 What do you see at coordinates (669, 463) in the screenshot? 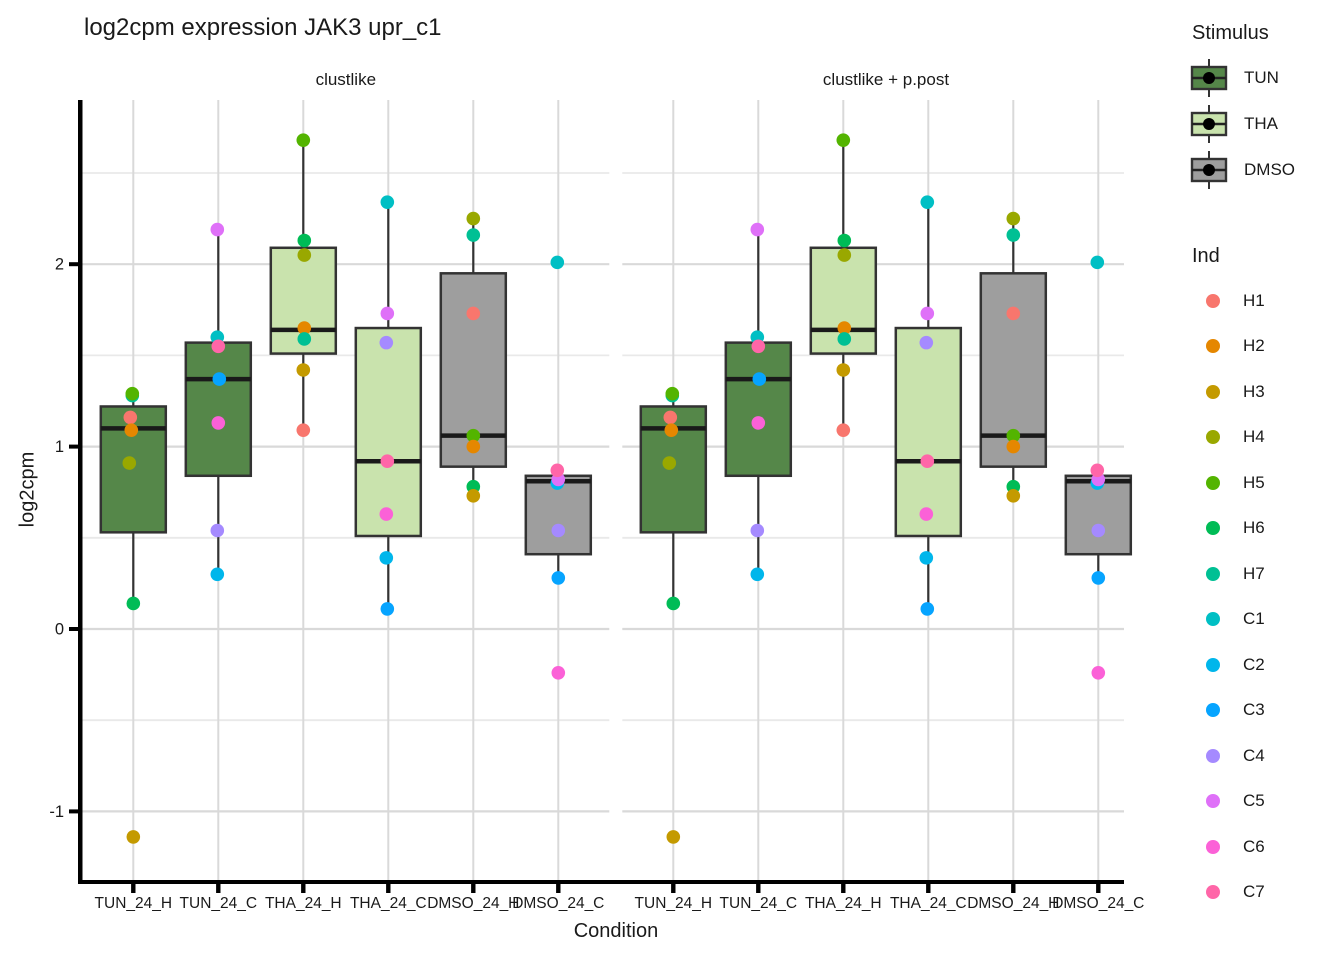
I see `point-TUN_24_H-H4` at bounding box center [669, 463].